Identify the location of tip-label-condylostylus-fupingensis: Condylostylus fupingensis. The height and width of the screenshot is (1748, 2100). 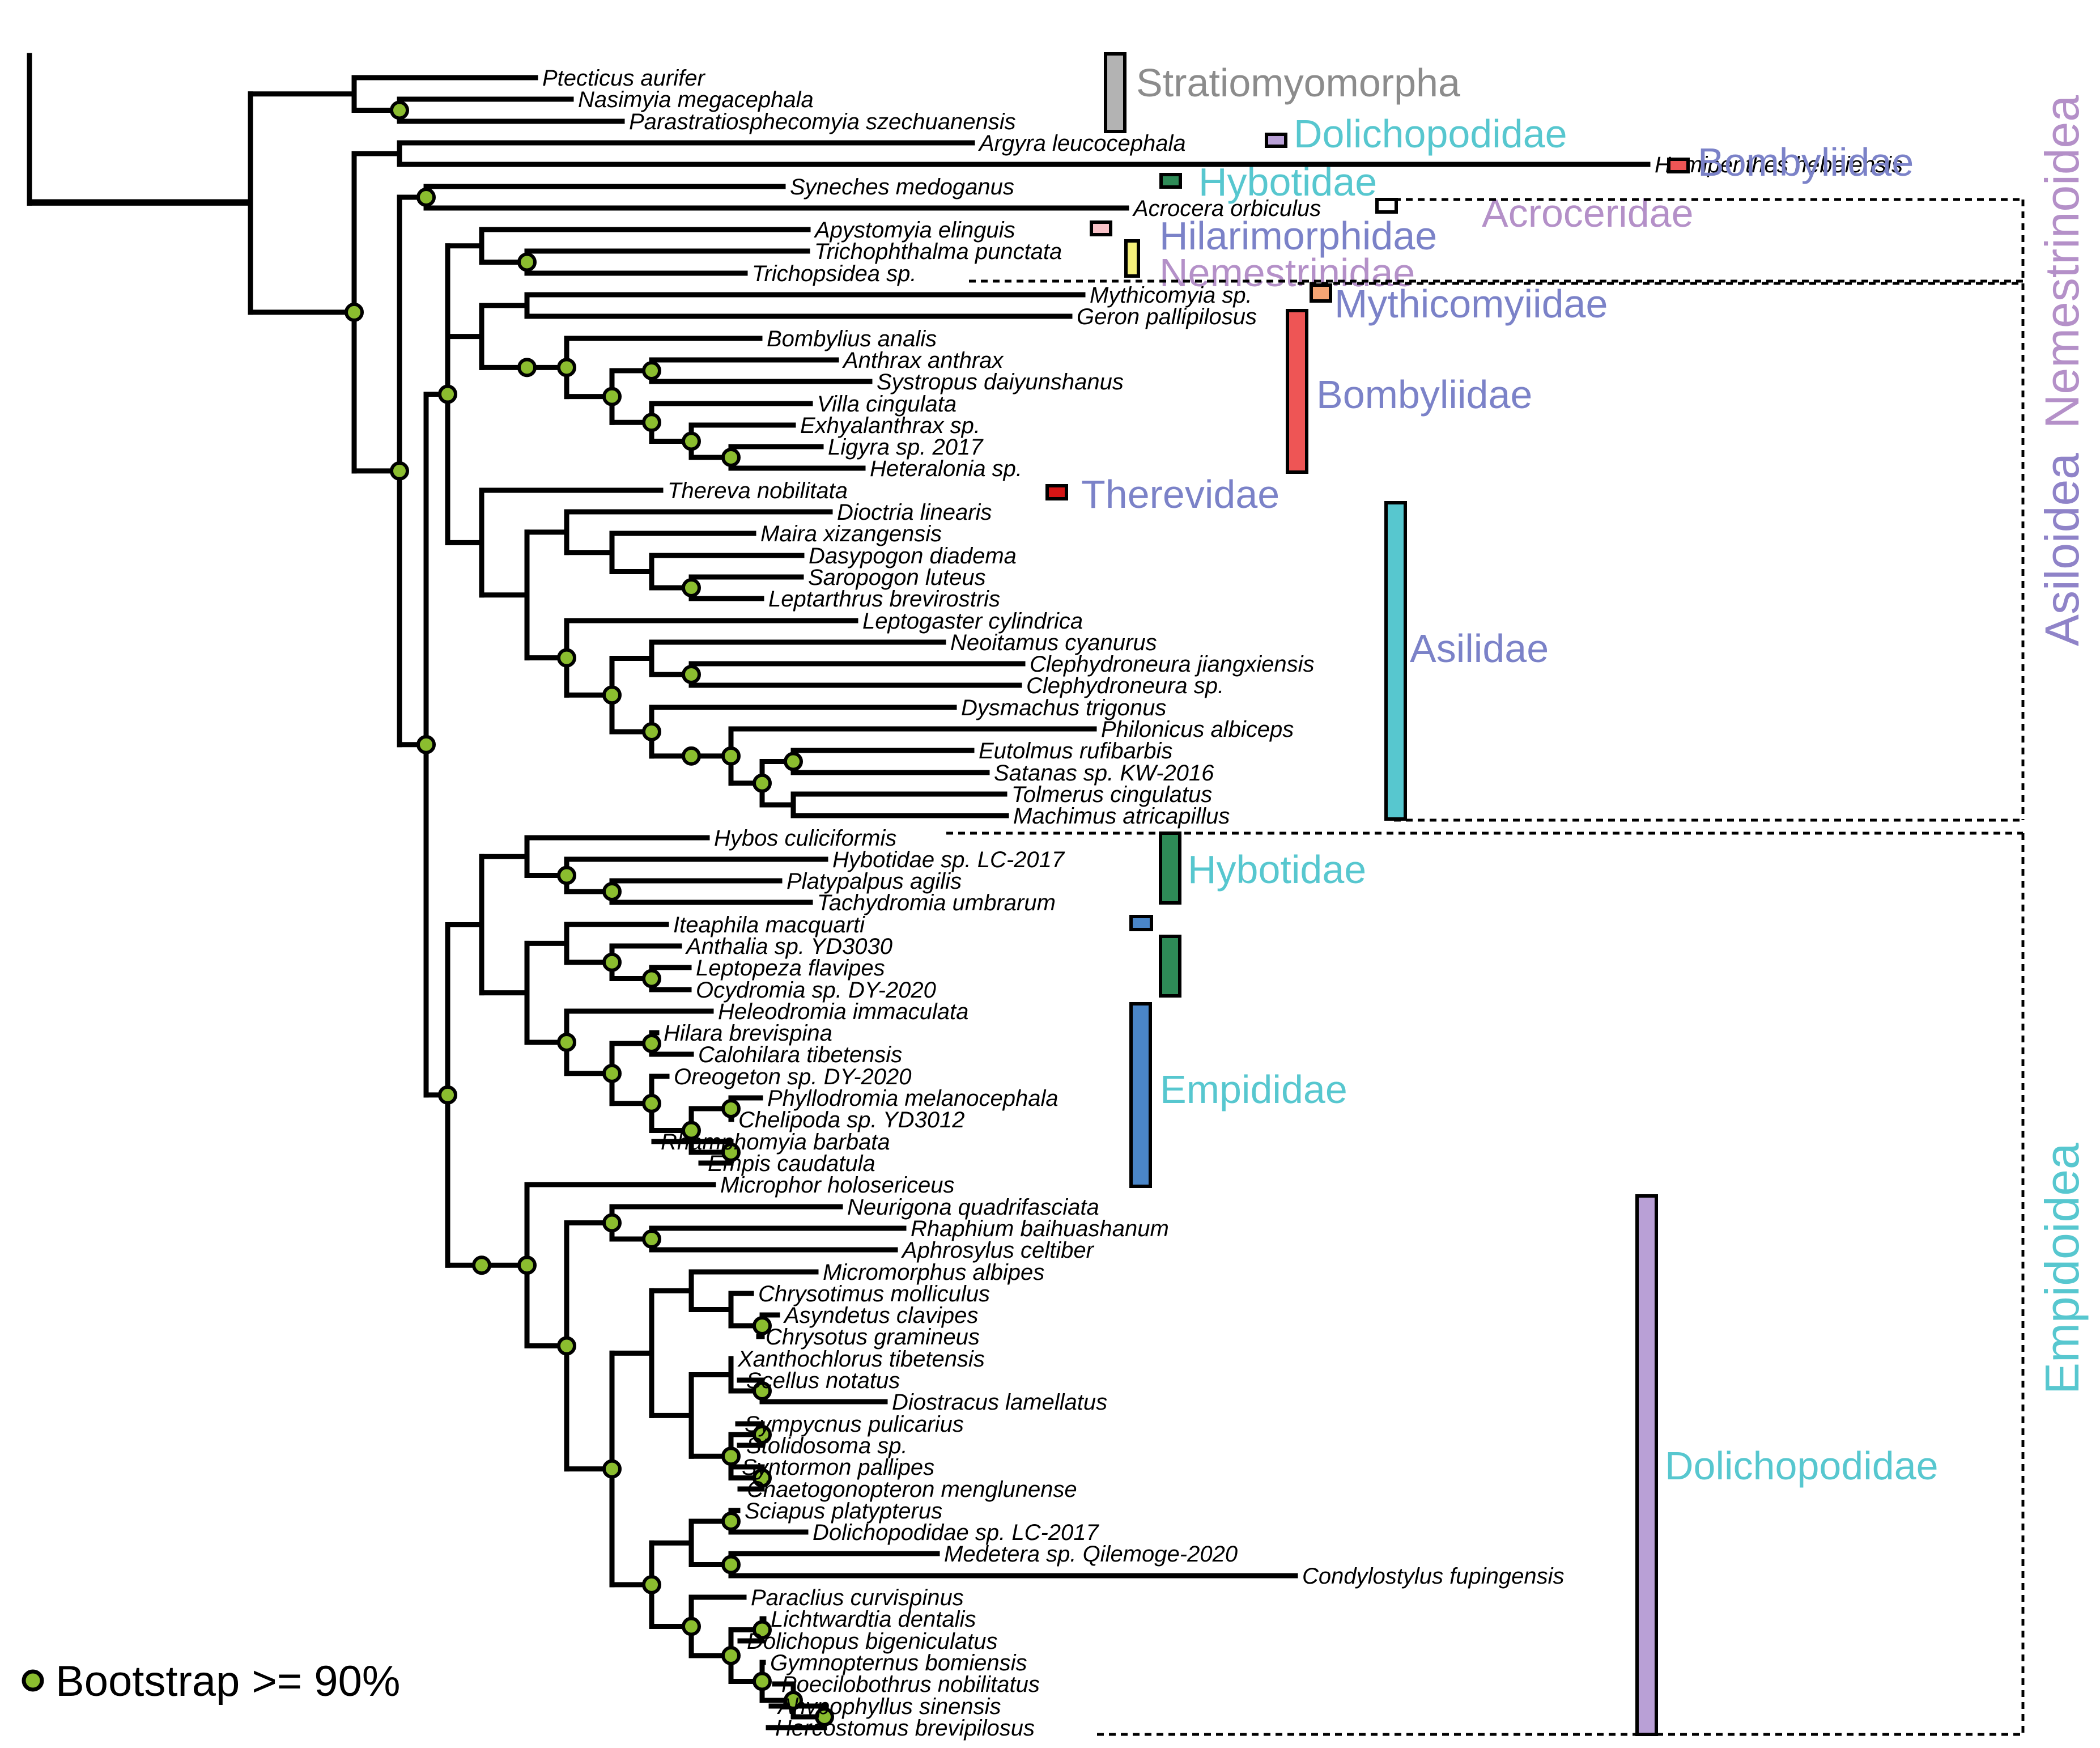
(1433, 1576).